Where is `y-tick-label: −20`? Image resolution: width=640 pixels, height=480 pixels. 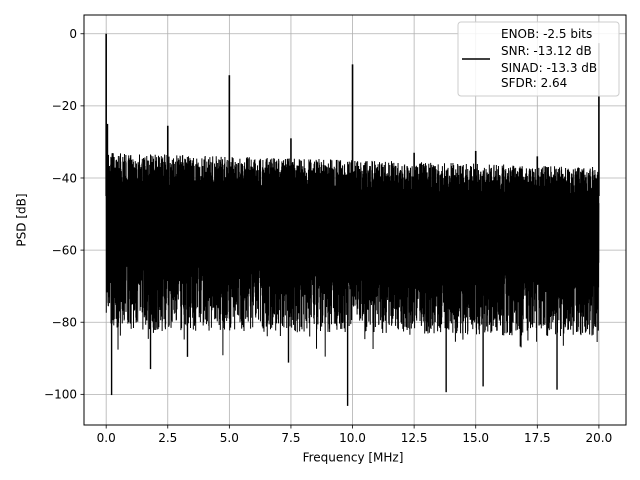 y-tick-label: −20 is located at coordinates (64, 106).